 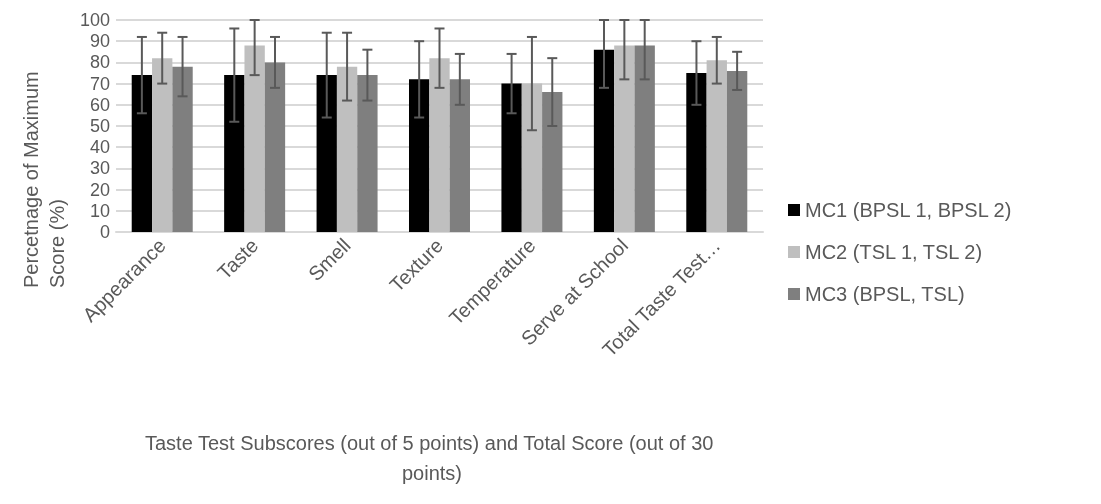 What do you see at coordinates (99, 189) in the screenshot?
I see `y-tick-label: 20` at bounding box center [99, 189].